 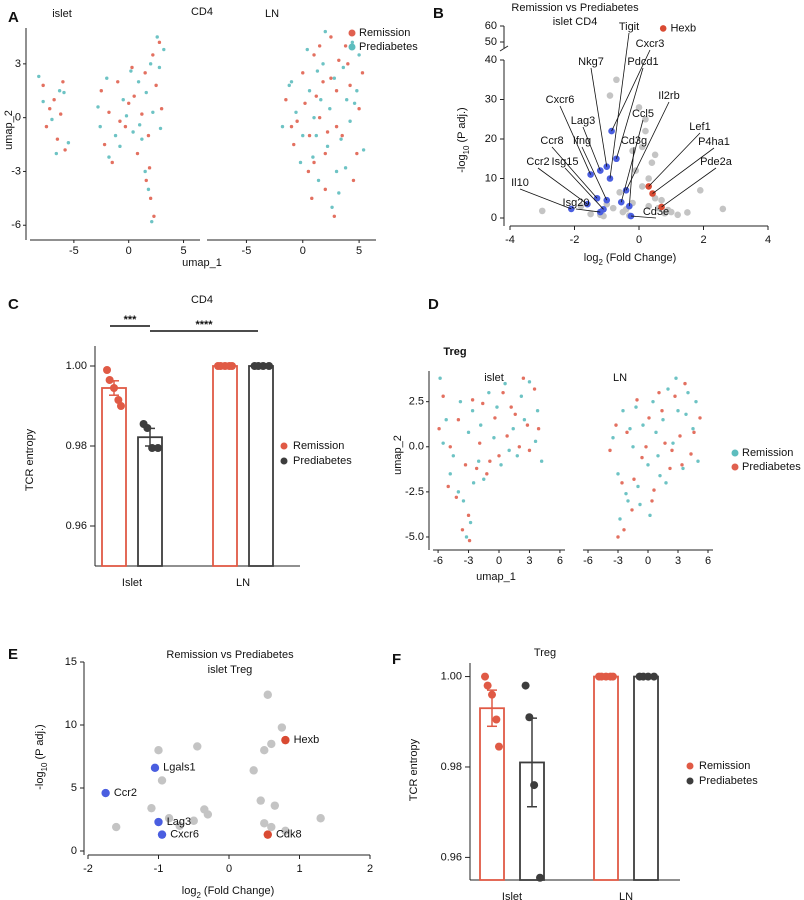 I want to click on chart-title: CD4, so click(x=202, y=12).